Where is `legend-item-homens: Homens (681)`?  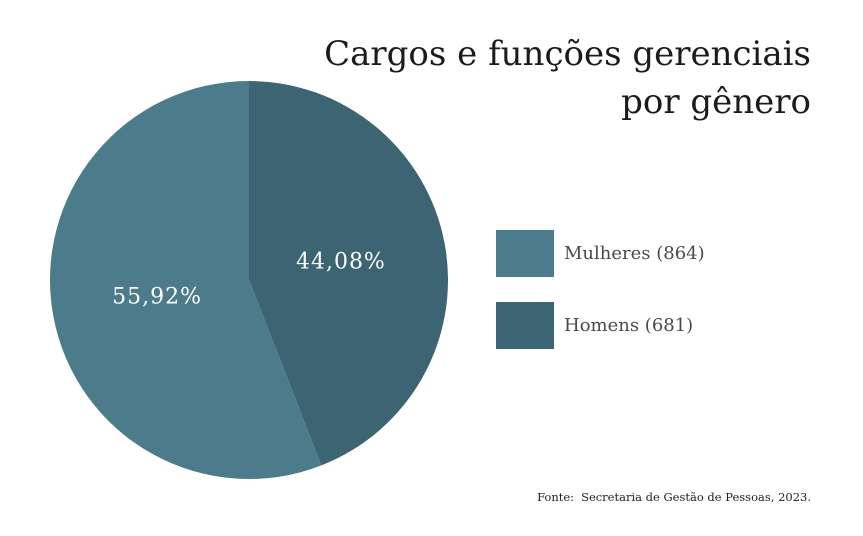
legend-item-homens: Homens (681) is located at coordinates (600, 325).